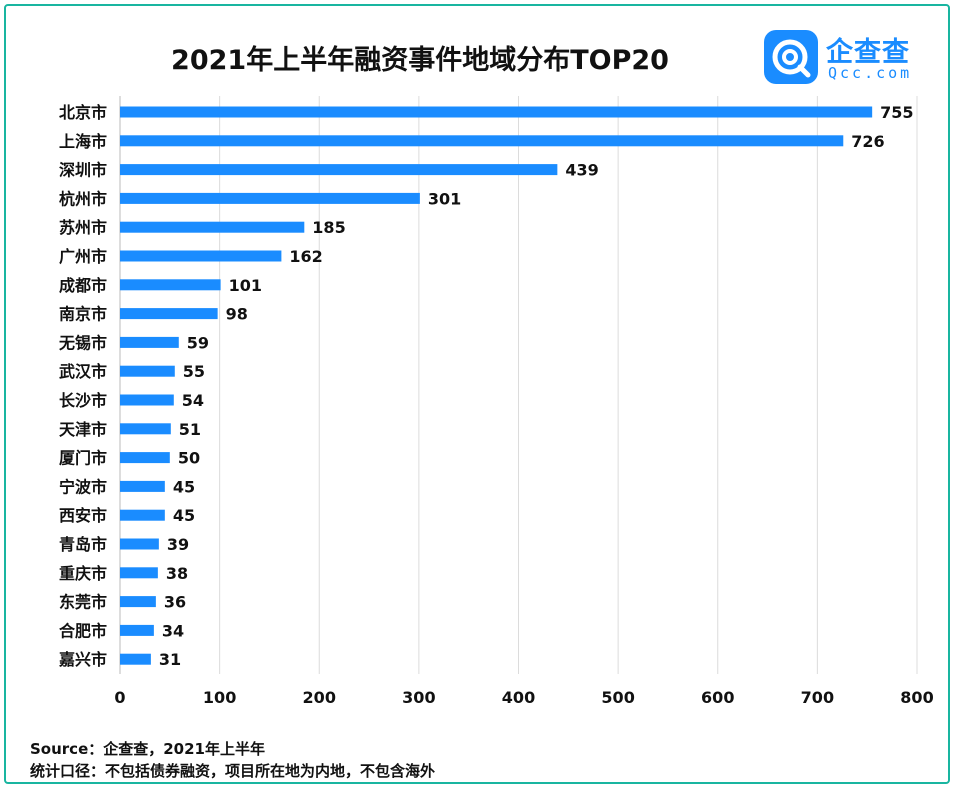  I want to click on x-tick-label: 600, so click(717, 697).